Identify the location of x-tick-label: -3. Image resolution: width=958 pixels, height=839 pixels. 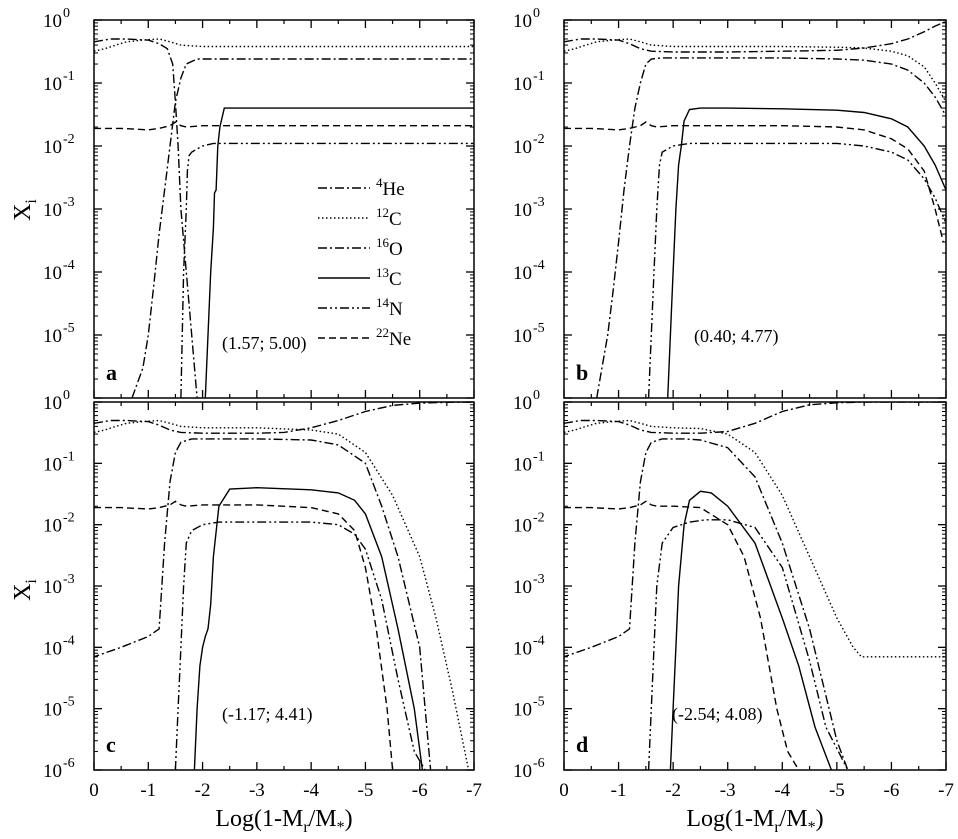
(728, 790).